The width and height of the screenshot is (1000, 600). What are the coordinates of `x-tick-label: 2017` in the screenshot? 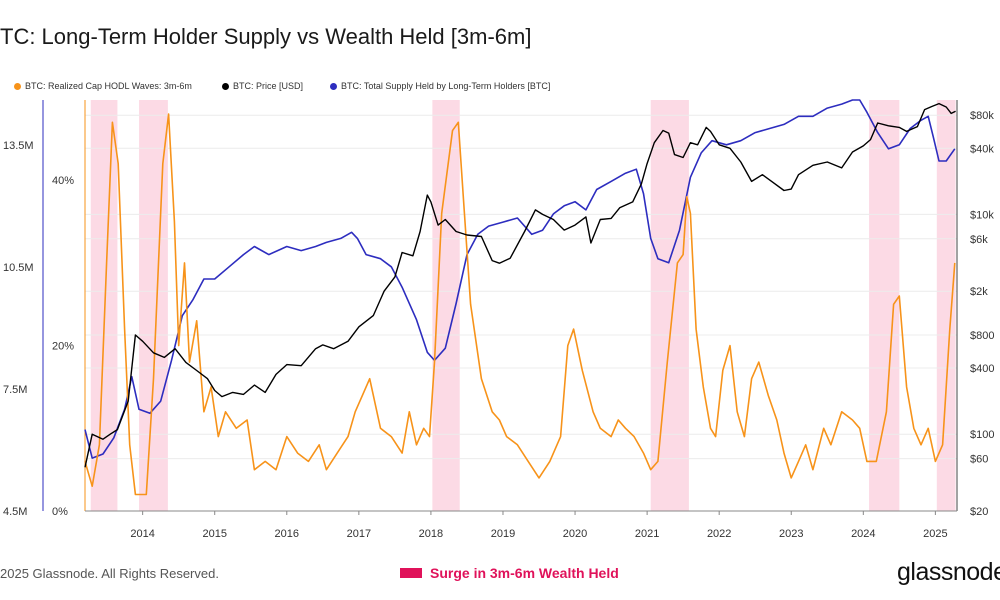 It's located at (359, 534).